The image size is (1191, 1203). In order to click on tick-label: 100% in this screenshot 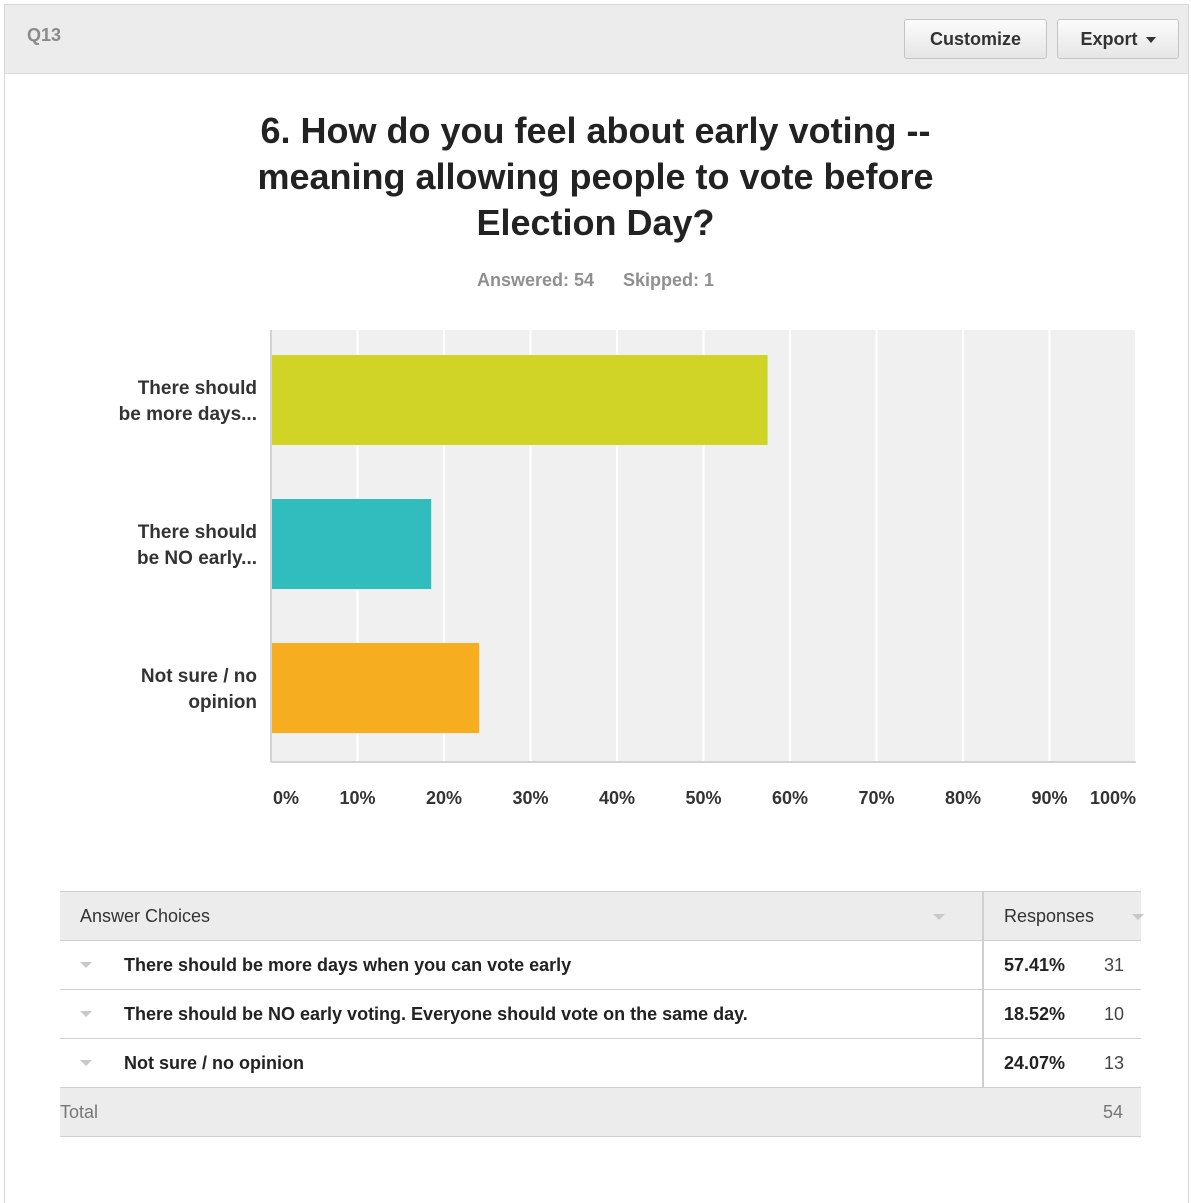, I will do `click(1113, 798)`.